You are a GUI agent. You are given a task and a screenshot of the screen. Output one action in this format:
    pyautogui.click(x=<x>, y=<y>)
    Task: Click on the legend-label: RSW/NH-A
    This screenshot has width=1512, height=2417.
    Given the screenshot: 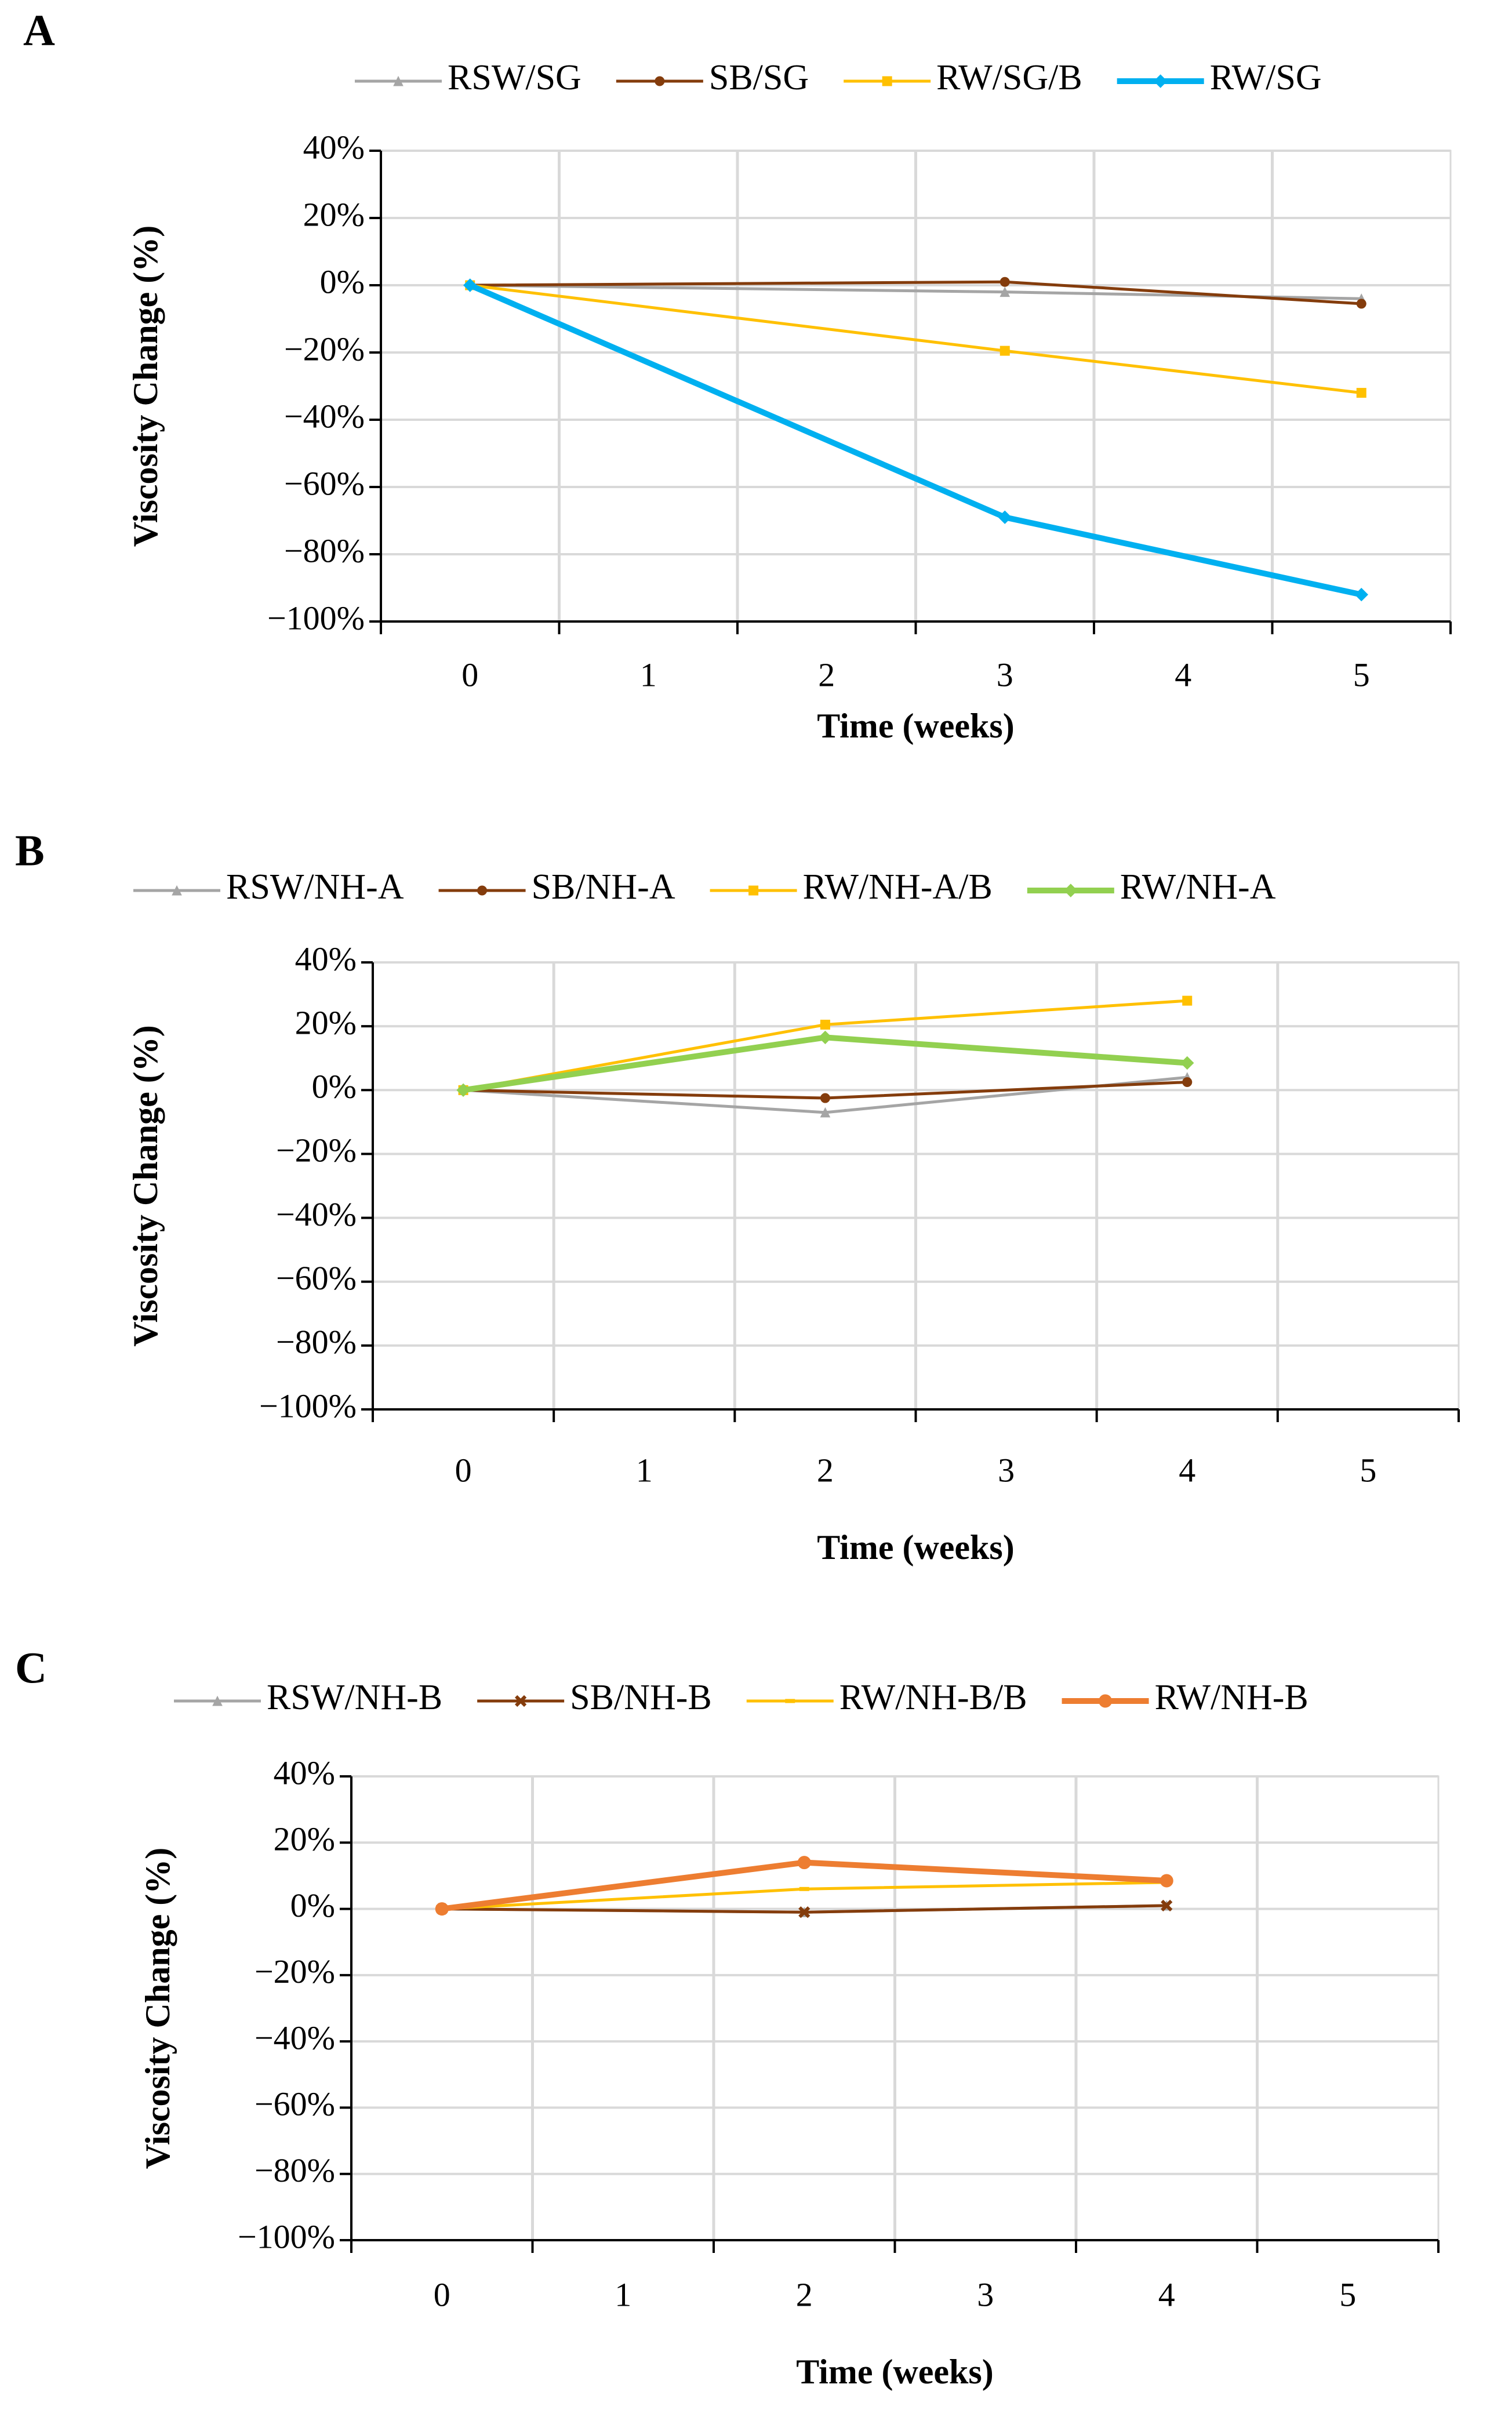 What is the action you would take?
    pyautogui.click(x=315, y=887)
    